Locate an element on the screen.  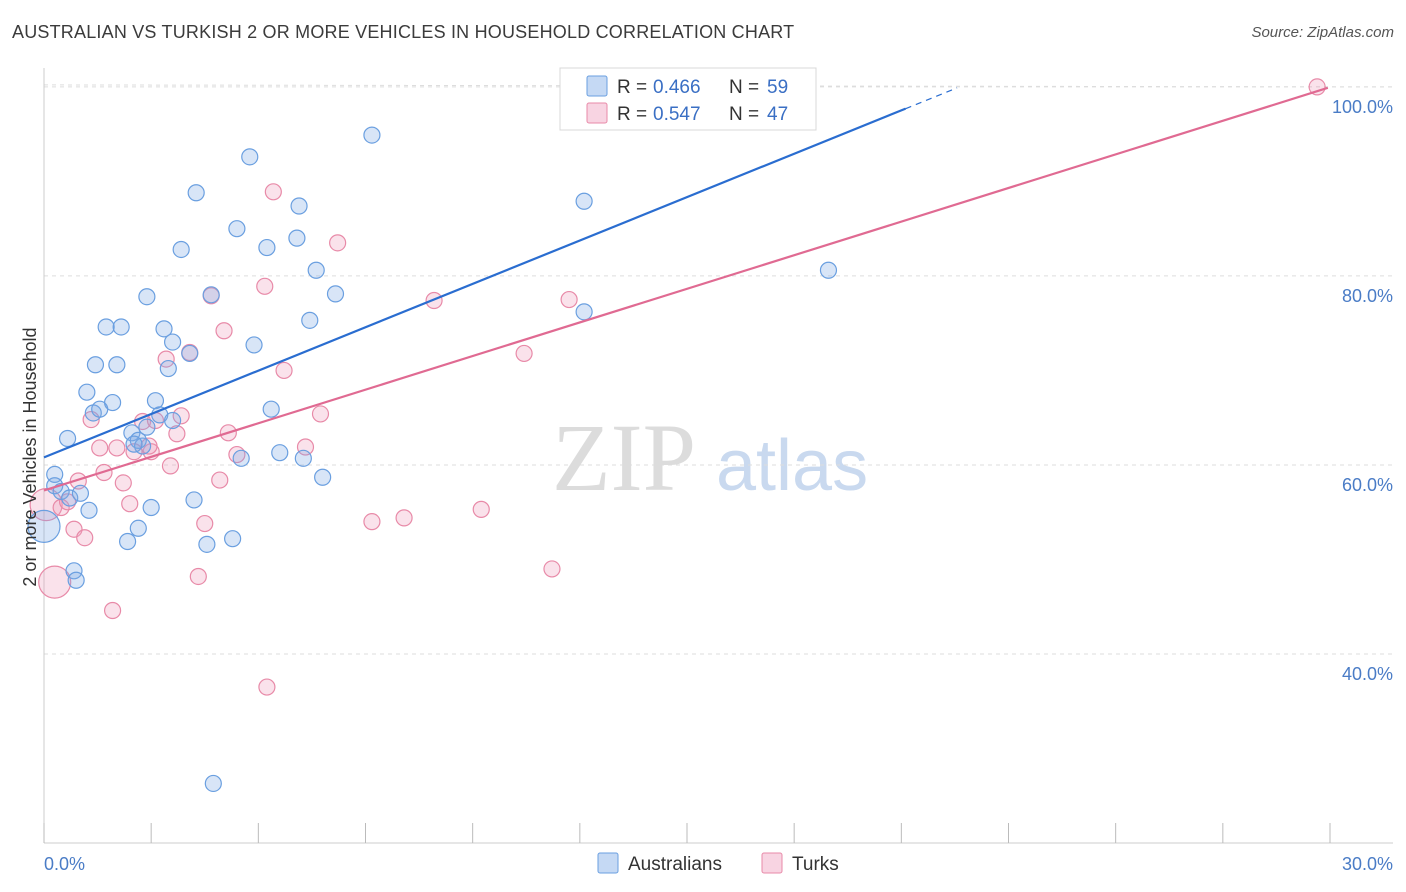
source-label: Source: ZipAtlas.com is located at coordinates (1322, 32).